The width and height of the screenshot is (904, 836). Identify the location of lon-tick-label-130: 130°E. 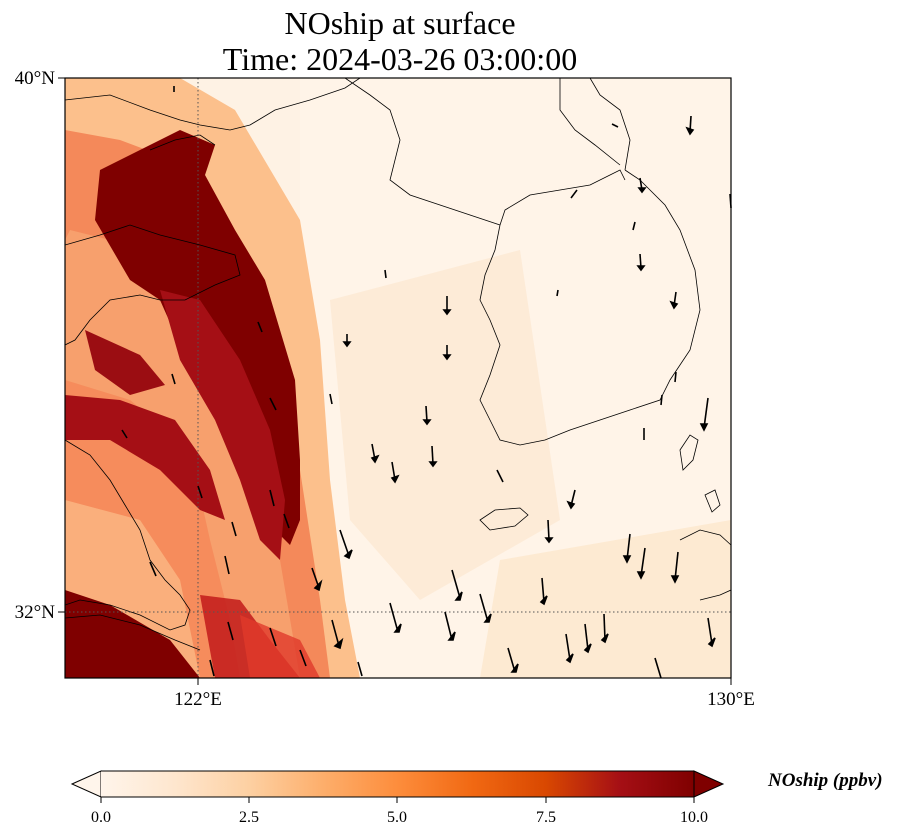
(731, 699).